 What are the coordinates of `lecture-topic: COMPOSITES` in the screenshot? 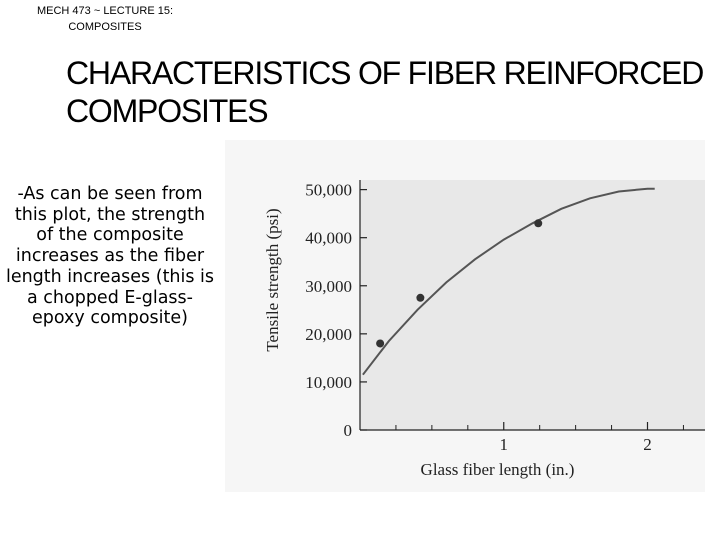 It's located at (105, 27).